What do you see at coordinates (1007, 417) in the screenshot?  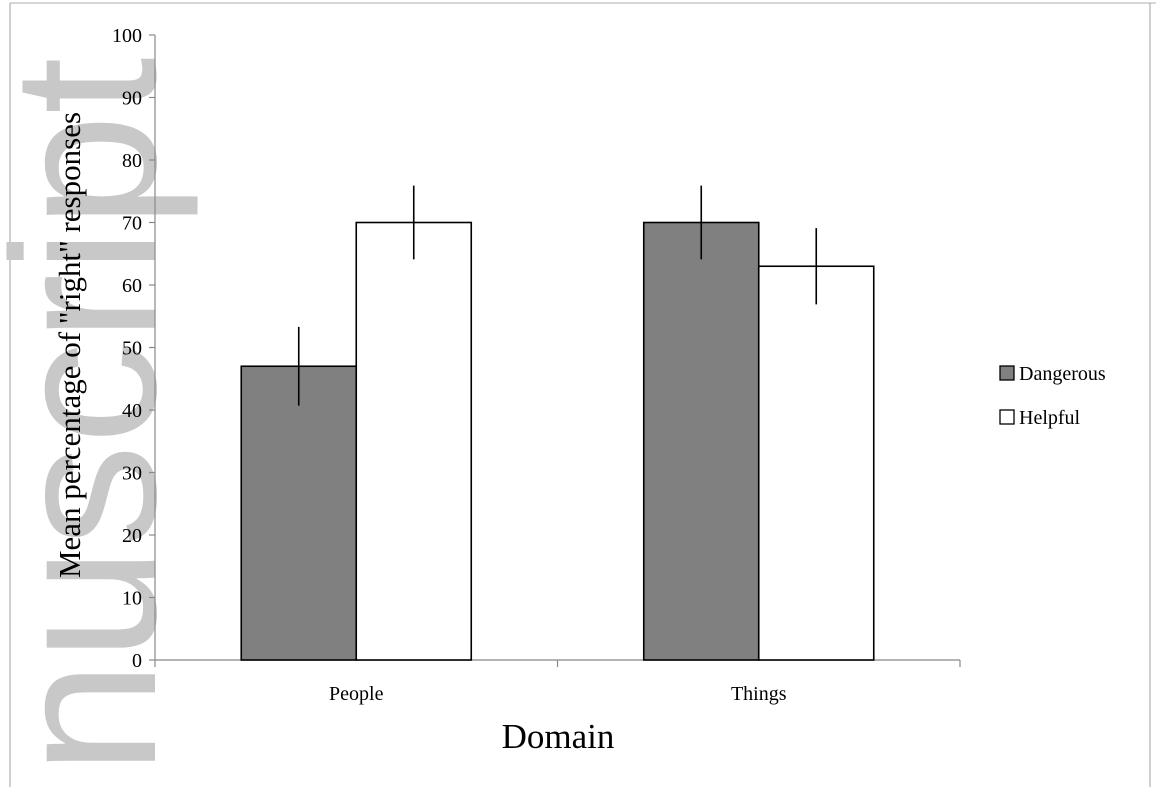 I see `legend-swatch-helpful` at bounding box center [1007, 417].